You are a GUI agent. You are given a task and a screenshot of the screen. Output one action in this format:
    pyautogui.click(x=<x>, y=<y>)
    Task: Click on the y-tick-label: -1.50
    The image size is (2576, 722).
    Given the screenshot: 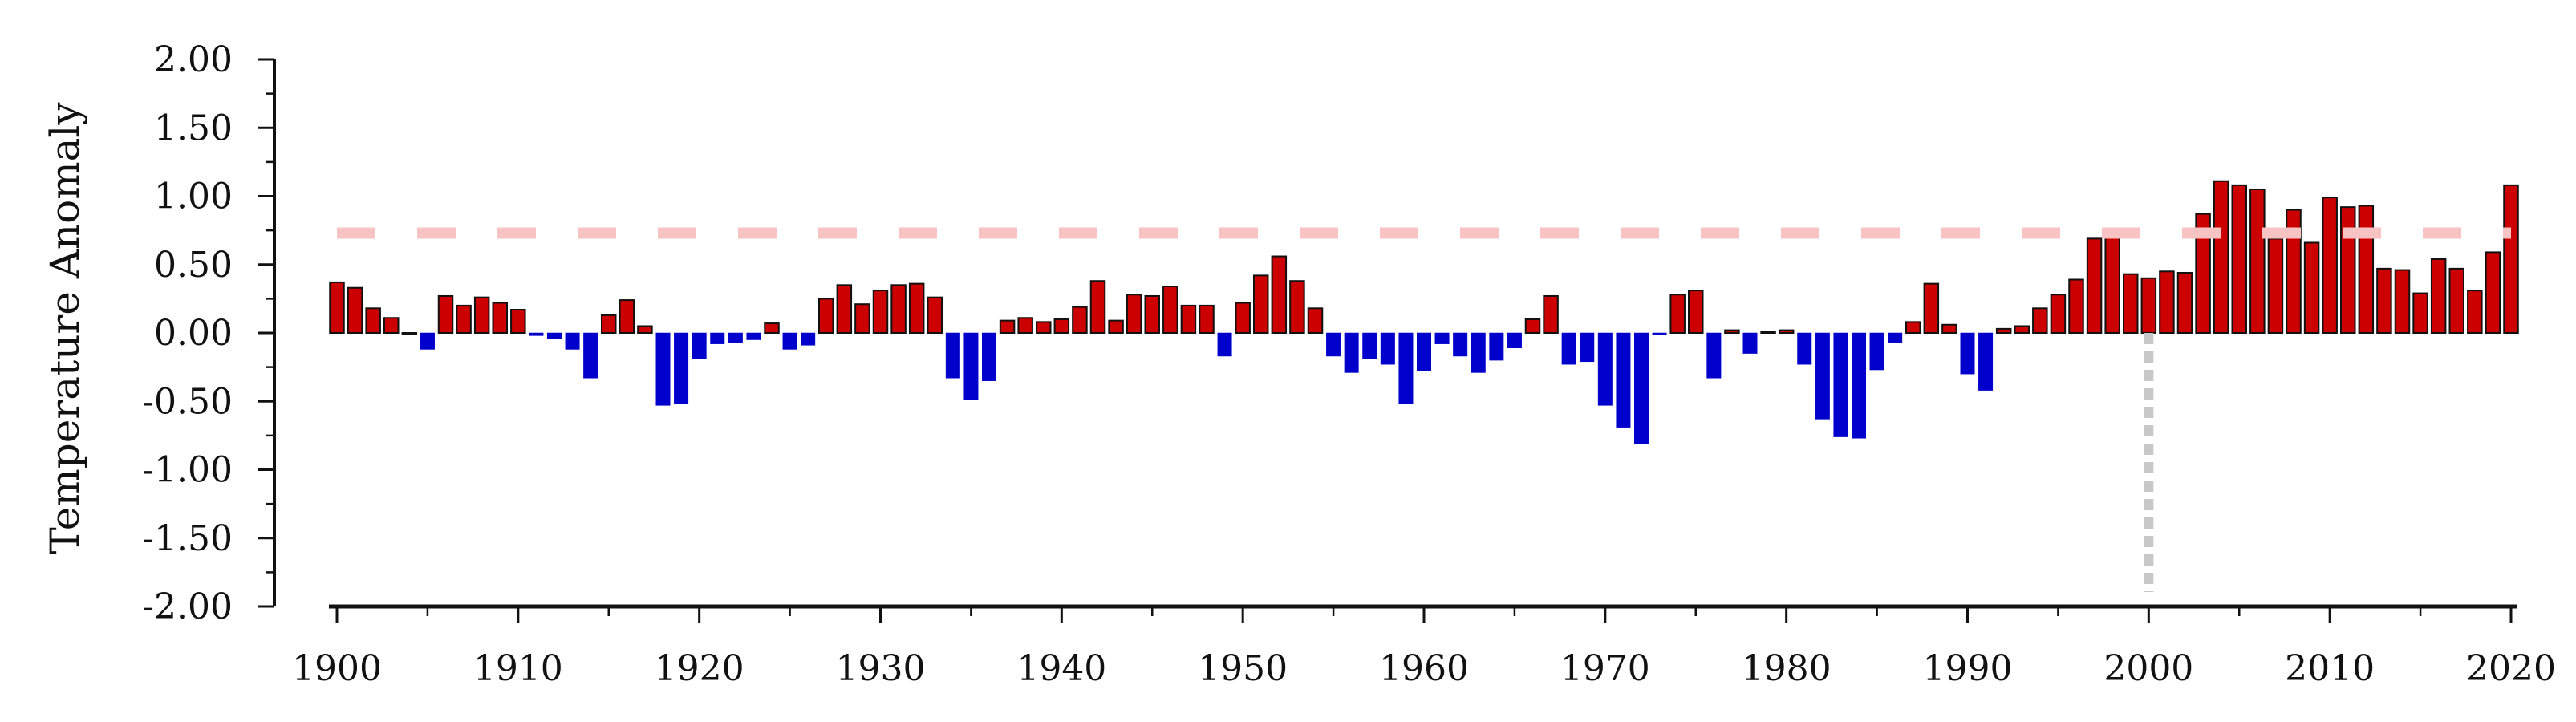 What is the action you would take?
    pyautogui.click(x=187, y=538)
    